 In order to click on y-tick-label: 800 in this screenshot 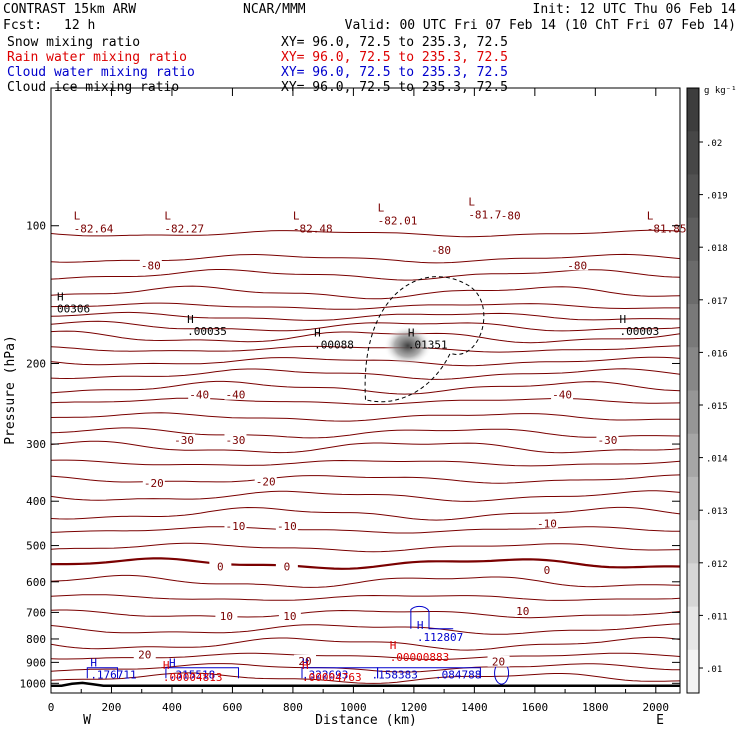, I will do `click(36, 639)`.